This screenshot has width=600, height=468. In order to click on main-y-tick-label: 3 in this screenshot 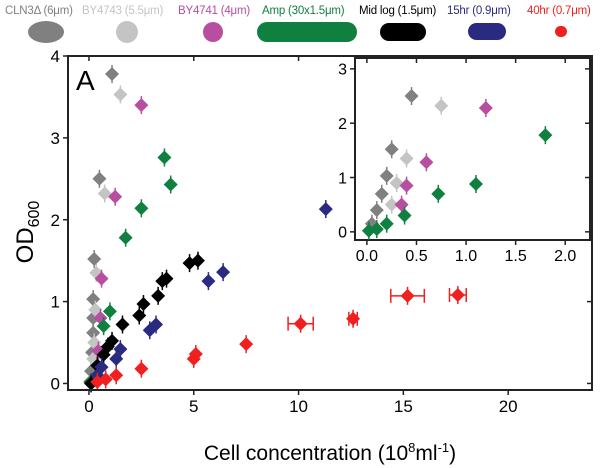, I will do `click(55, 138)`.